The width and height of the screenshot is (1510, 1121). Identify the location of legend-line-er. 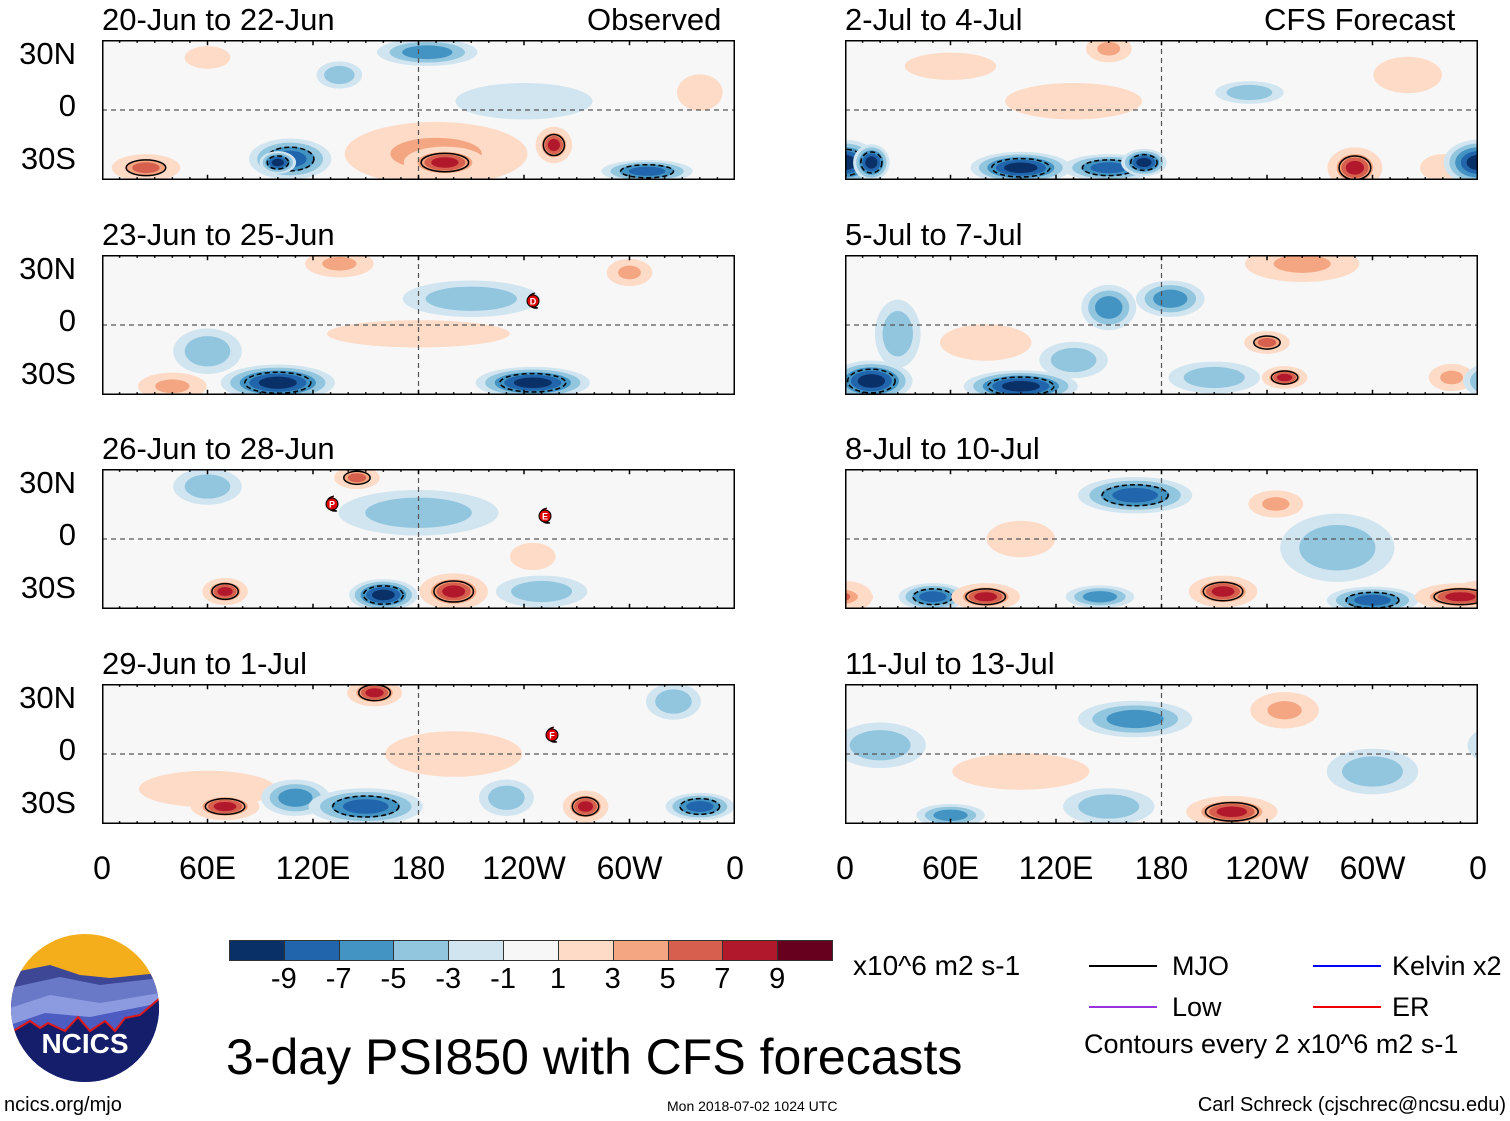
(1347, 1007).